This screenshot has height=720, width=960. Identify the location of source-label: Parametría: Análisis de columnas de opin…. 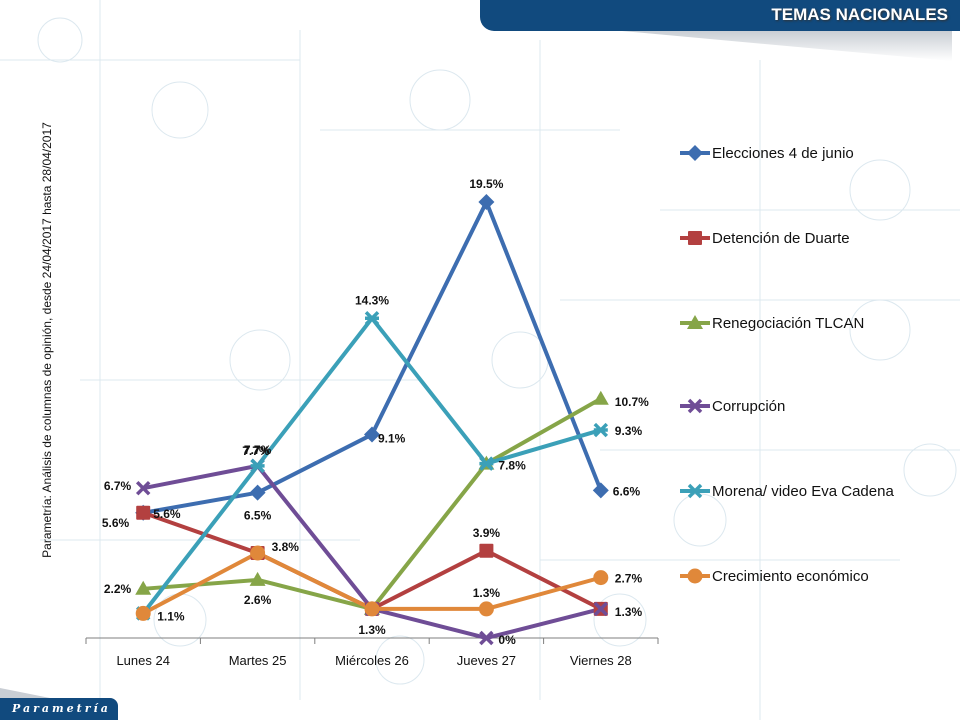
(47, 340).